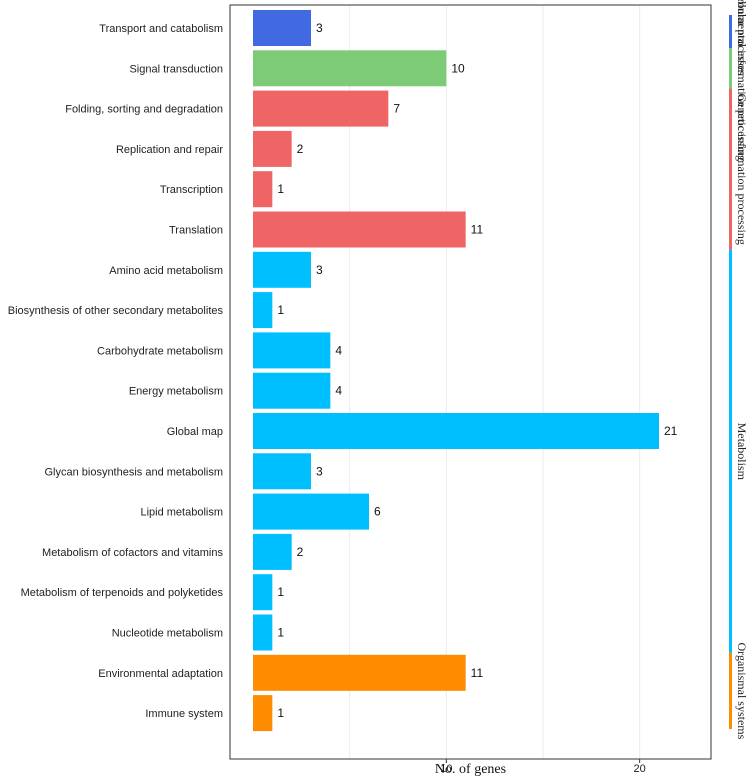 The width and height of the screenshot is (751, 778). Describe the element at coordinates (742, 80) in the screenshot. I see `group-label: Environmental information processing` at that location.